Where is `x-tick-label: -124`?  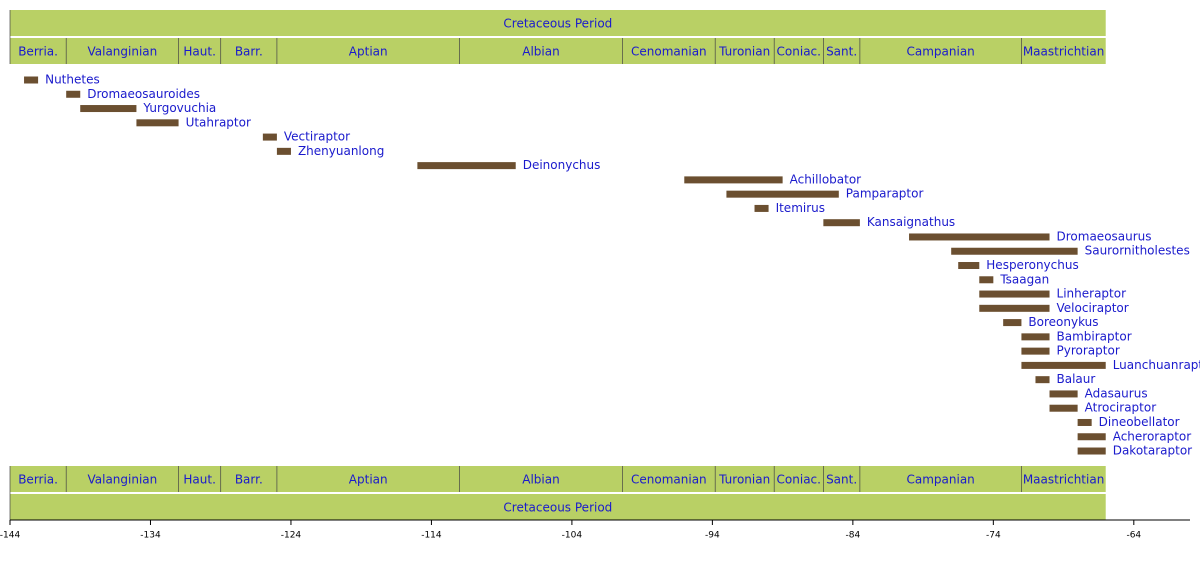
x-tick-label: -124 is located at coordinates (291, 536).